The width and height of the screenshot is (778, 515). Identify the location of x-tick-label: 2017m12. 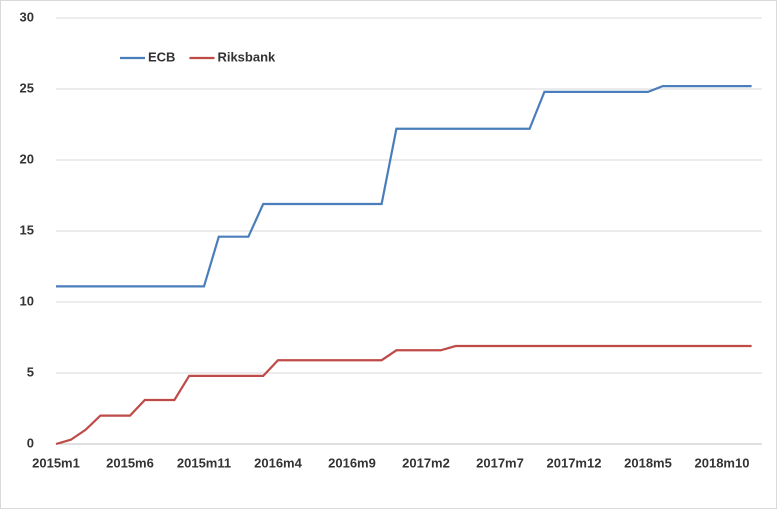
(574, 462).